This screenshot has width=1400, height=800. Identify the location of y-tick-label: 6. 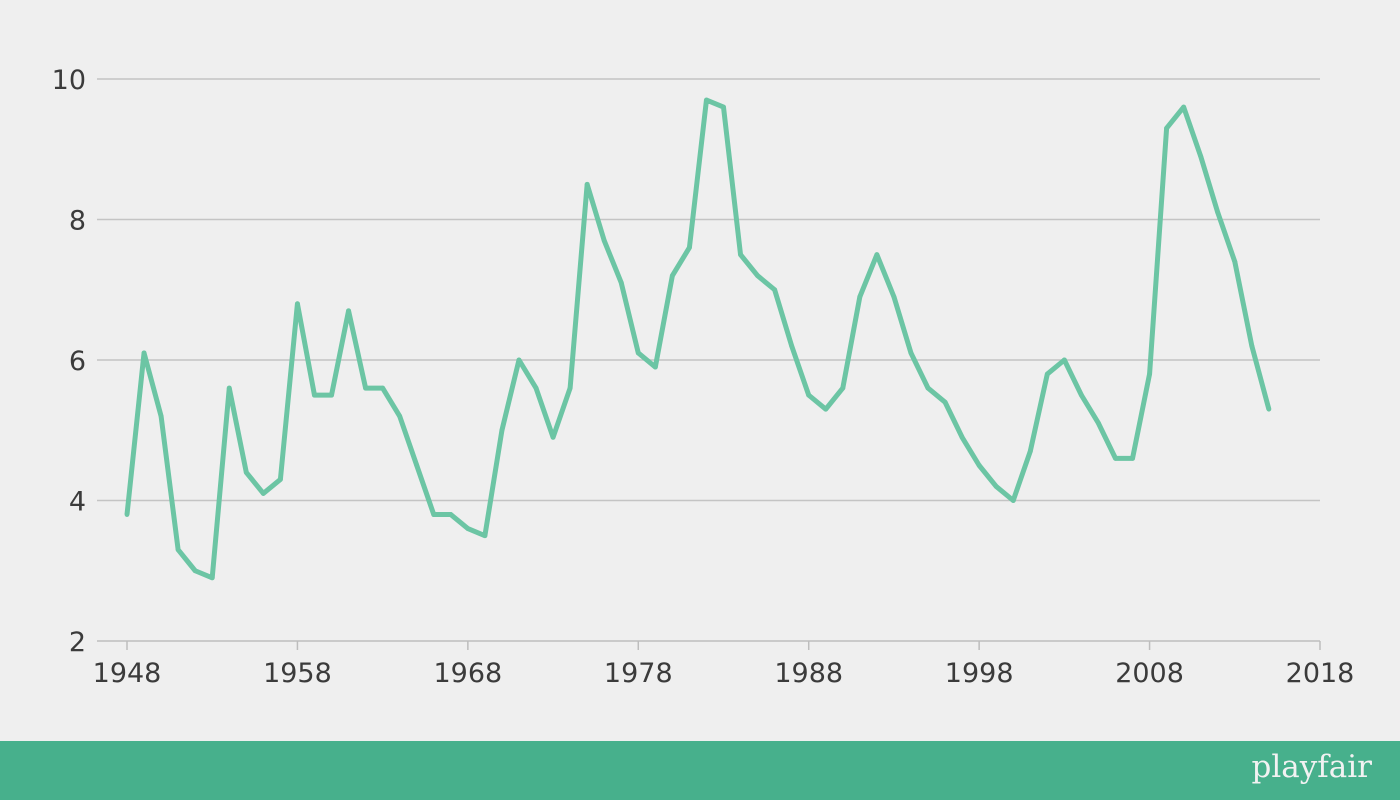
(77, 361).